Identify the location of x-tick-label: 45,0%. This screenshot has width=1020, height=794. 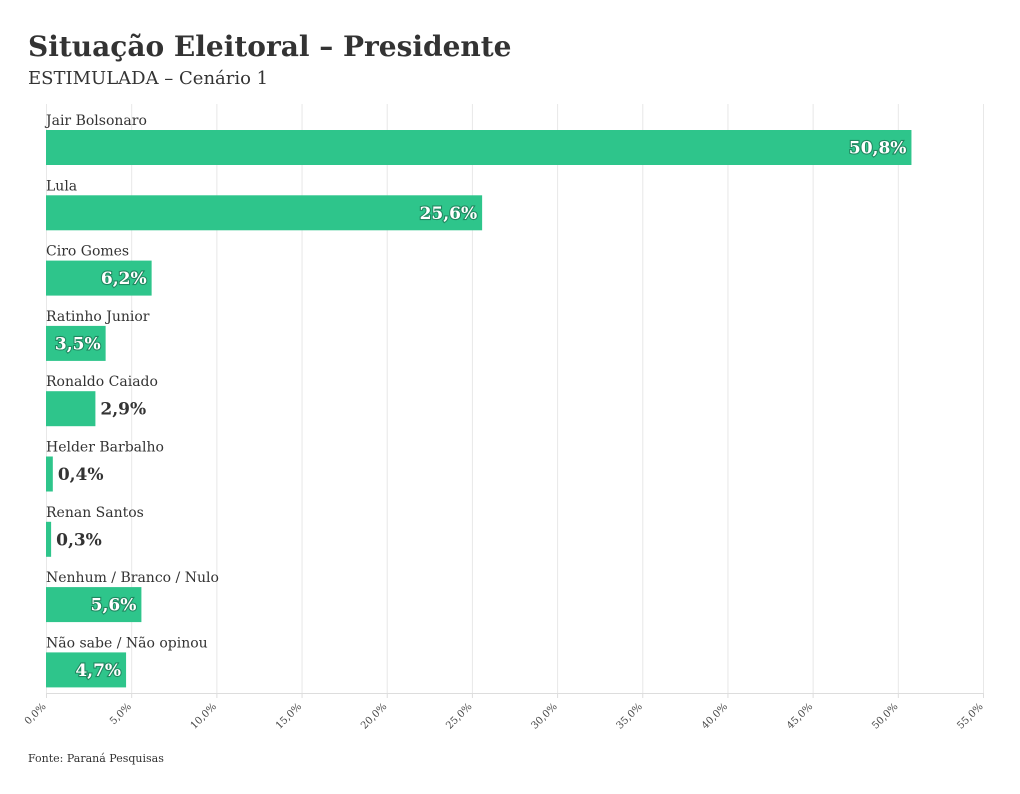
(800, 716).